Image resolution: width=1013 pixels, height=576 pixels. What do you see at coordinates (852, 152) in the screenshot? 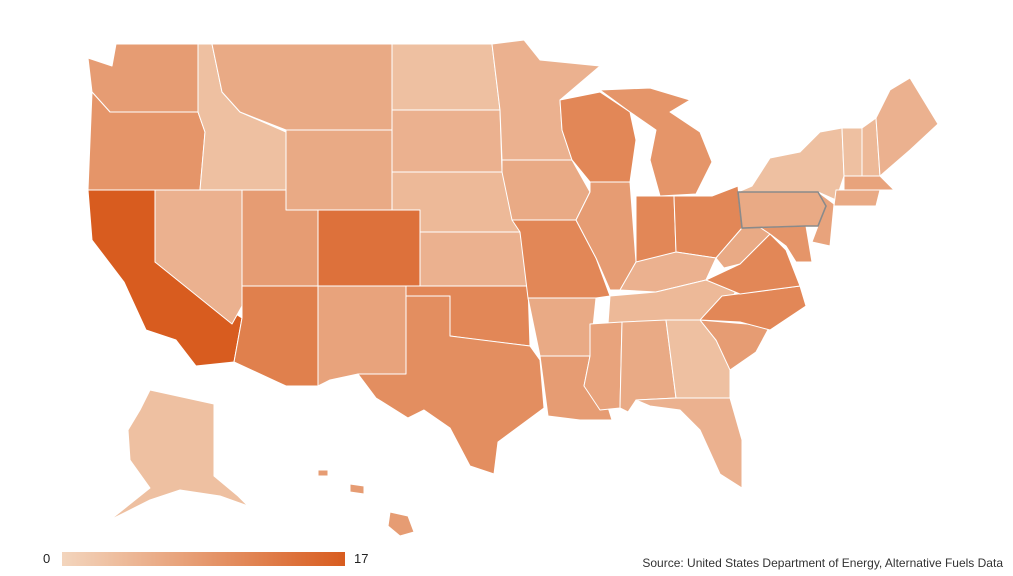
I see `state-vermont` at bounding box center [852, 152].